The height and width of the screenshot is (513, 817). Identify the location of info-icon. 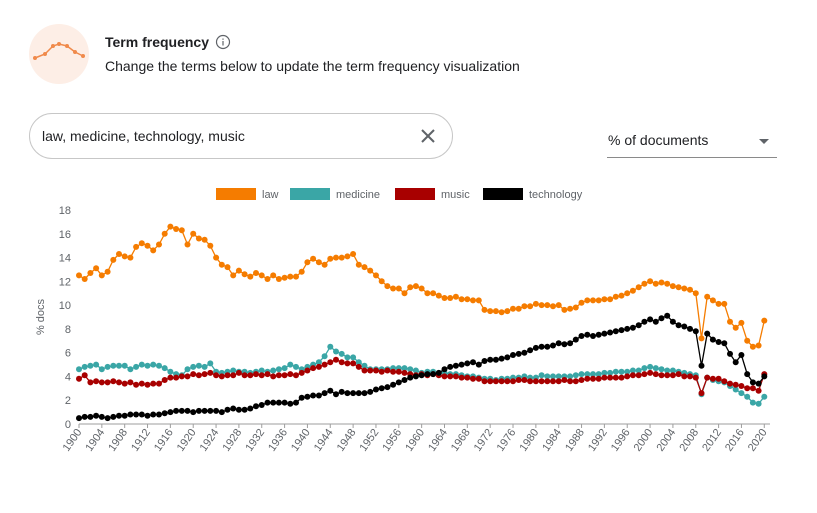
(223, 42).